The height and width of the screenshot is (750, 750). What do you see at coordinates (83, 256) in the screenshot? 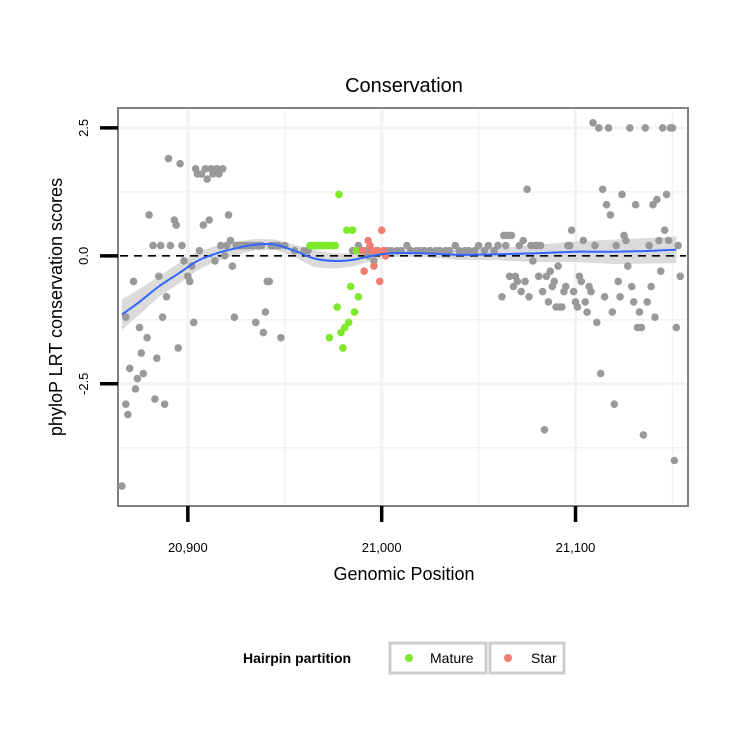
I see `y-tick-label: 0.0` at bounding box center [83, 256].